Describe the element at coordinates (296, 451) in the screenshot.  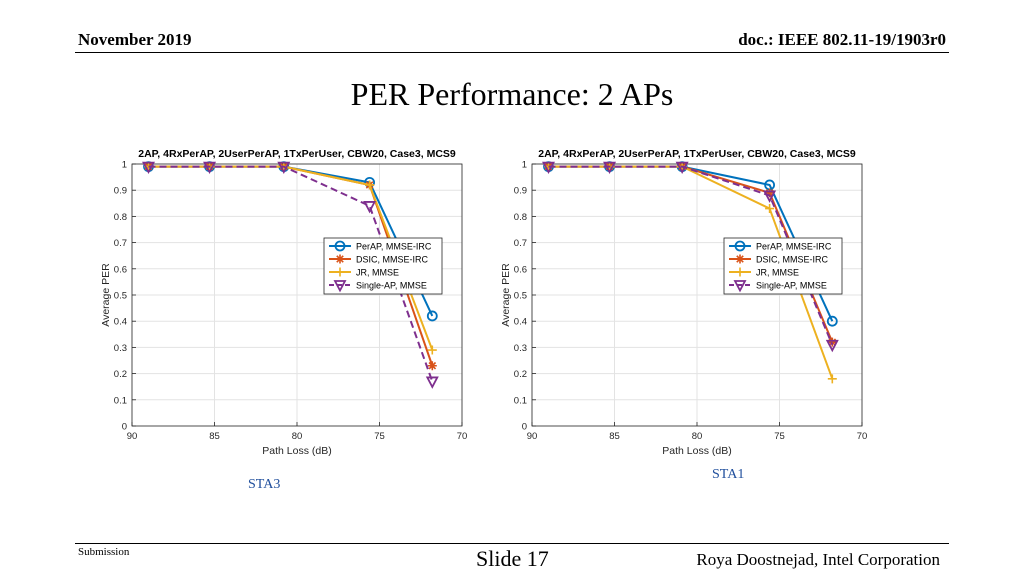
I see `chart0-xlabel: Path Loss (dB)` at that location.